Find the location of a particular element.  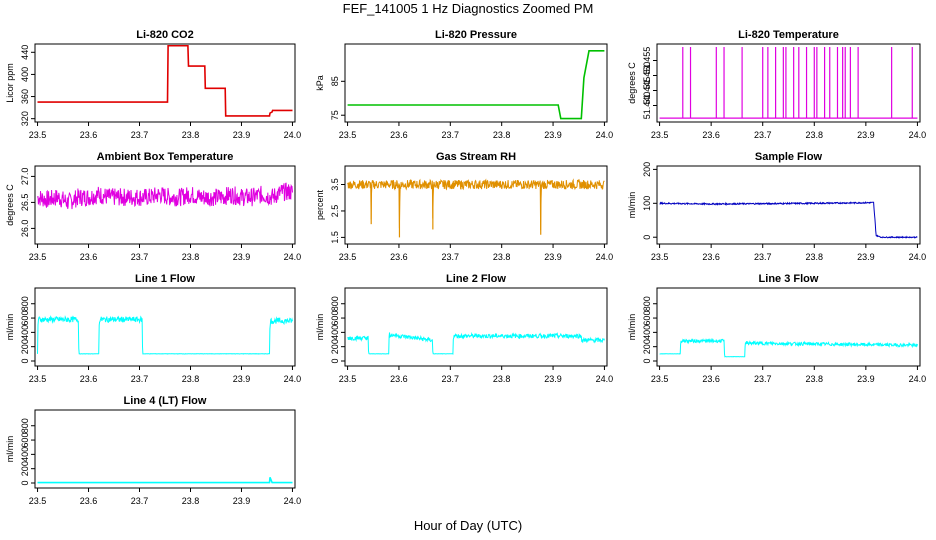

page-title: FEF_141005 1 Hz Diagnostics Zoomed PM is located at coordinates (468, 8).